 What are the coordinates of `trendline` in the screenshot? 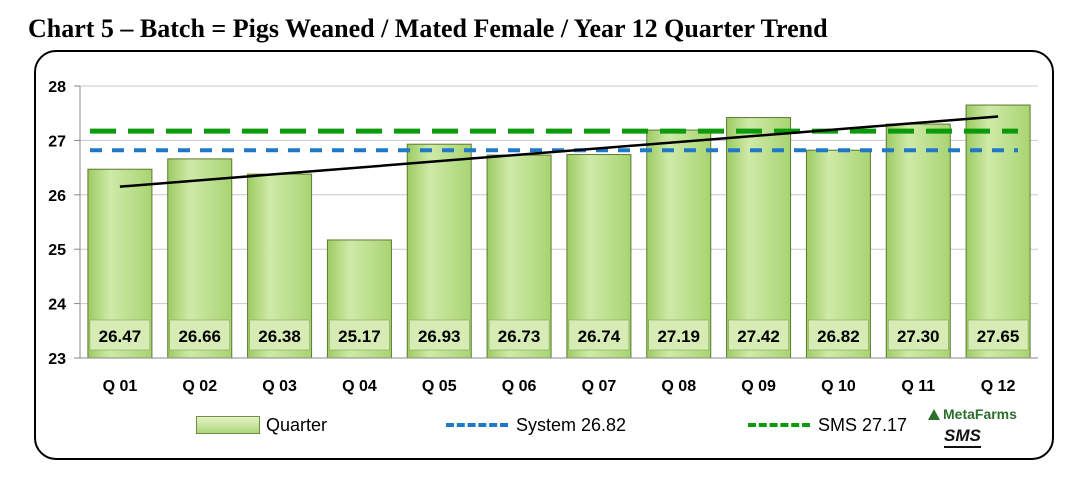 It's located at (559, 151).